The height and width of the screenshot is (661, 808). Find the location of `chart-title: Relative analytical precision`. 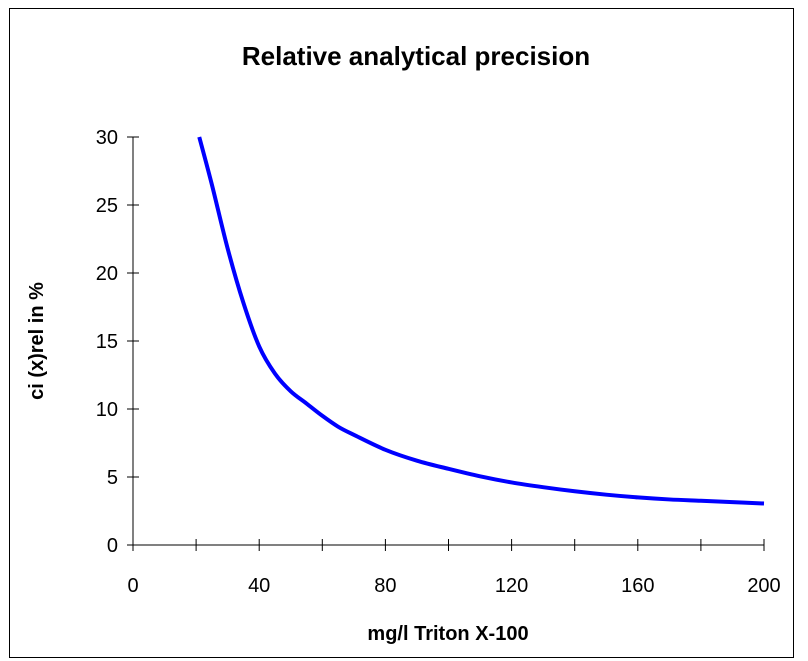

chart-title: Relative analytical precision is located at coordinates (416, 56).